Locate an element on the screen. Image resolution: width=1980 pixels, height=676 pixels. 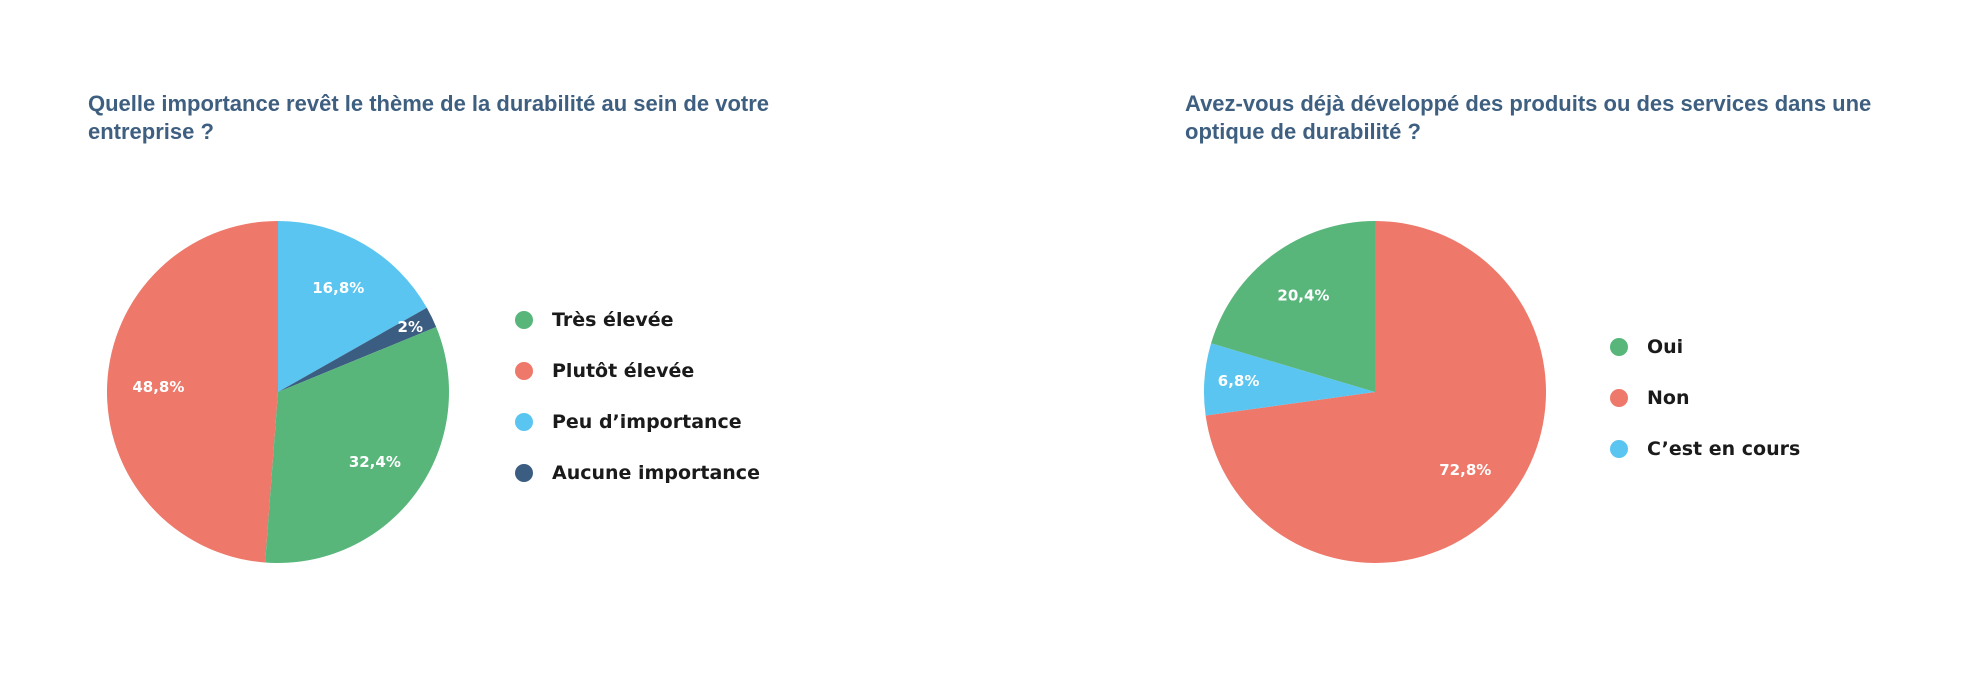
legend-item-aucune-importance: Aucune importance is located at coordinates (637, 472).